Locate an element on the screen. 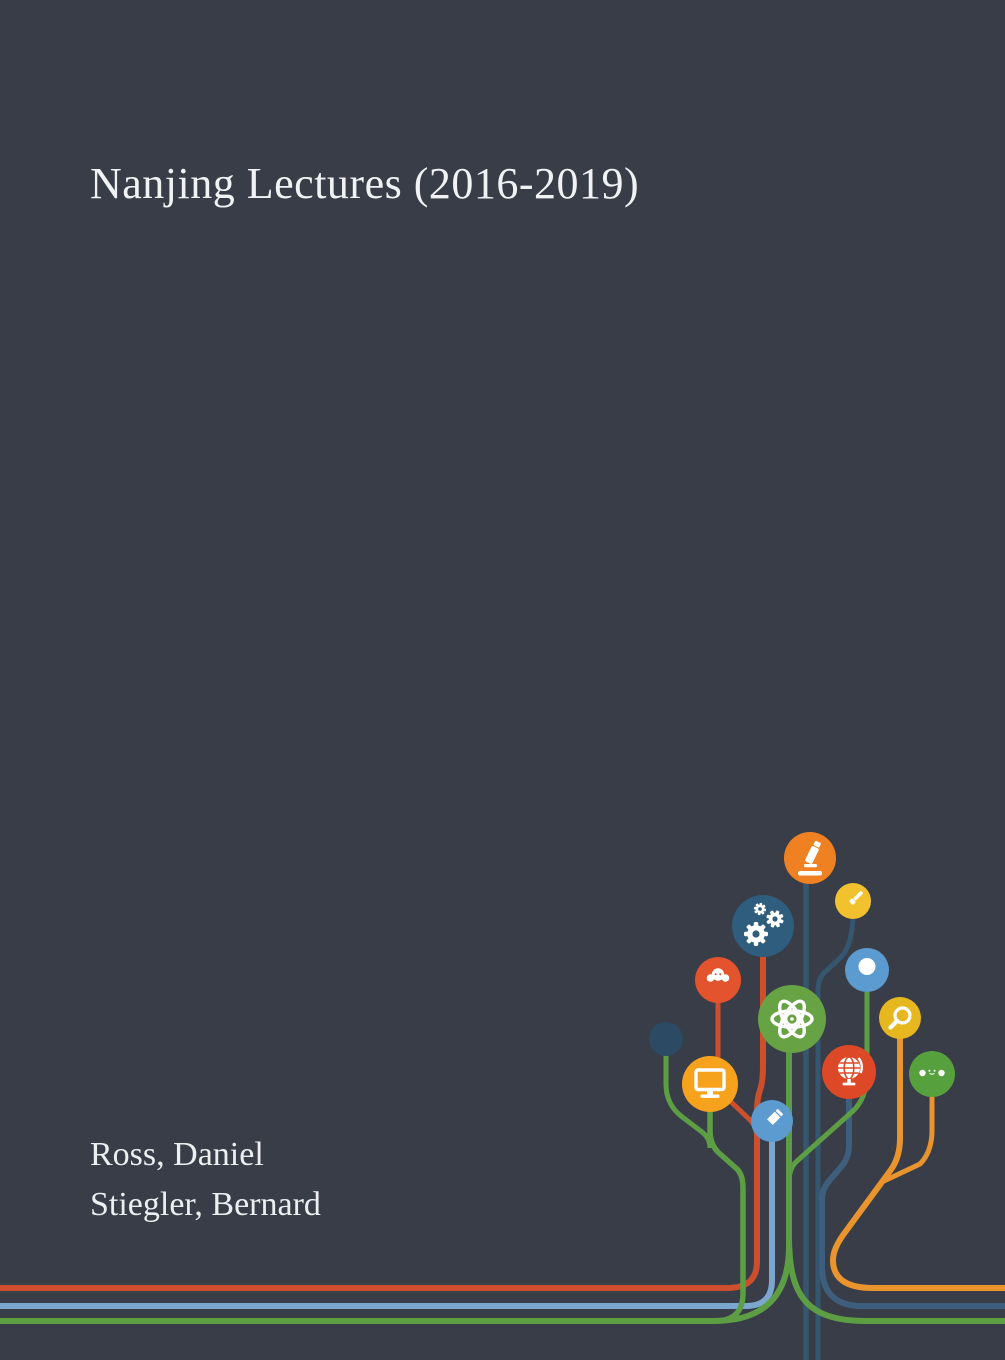  girl-stem is located at coordinates (908, 1139).